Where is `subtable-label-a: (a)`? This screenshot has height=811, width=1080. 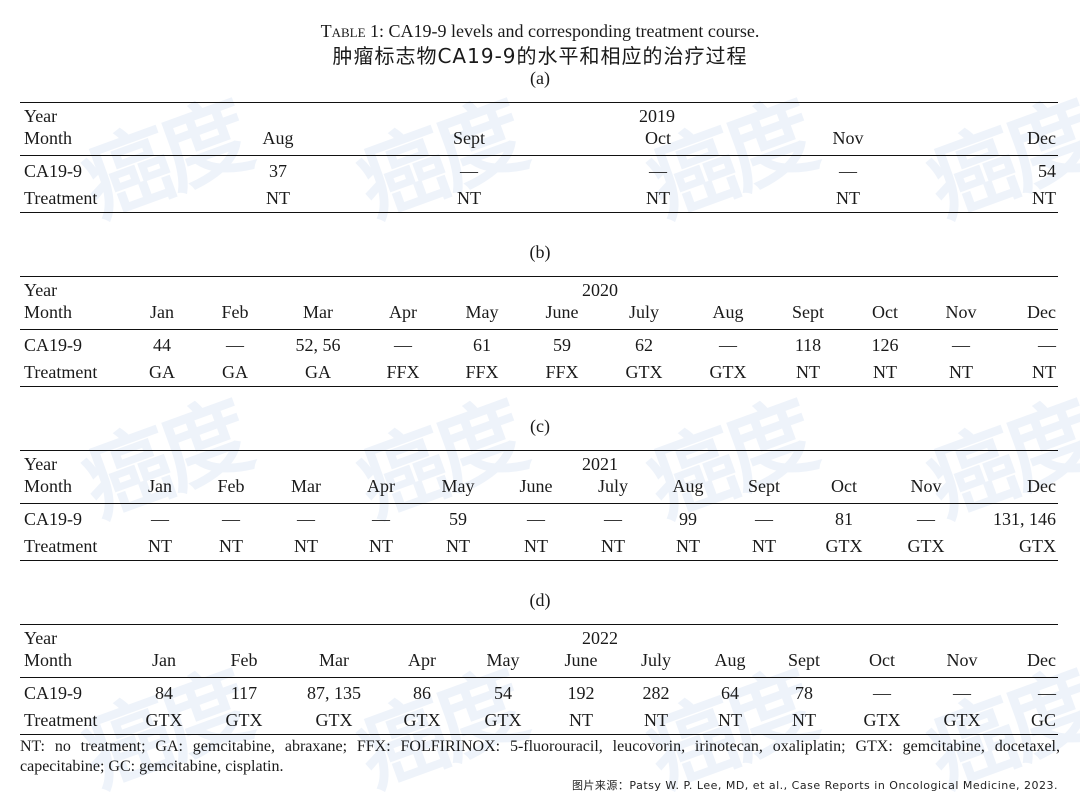
subtable-label-a: (a) is located at coordinates (540, 78).